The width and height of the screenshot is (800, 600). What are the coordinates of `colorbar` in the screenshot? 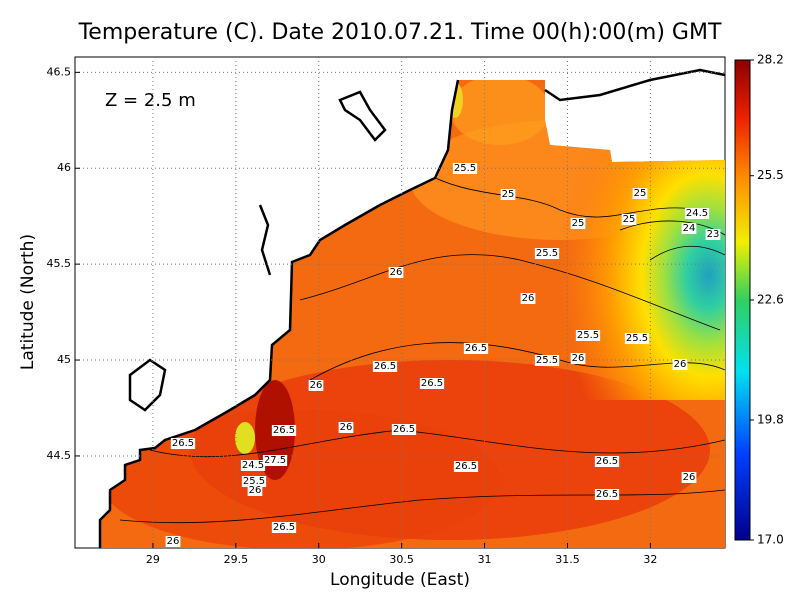 It's located at (742, 300).